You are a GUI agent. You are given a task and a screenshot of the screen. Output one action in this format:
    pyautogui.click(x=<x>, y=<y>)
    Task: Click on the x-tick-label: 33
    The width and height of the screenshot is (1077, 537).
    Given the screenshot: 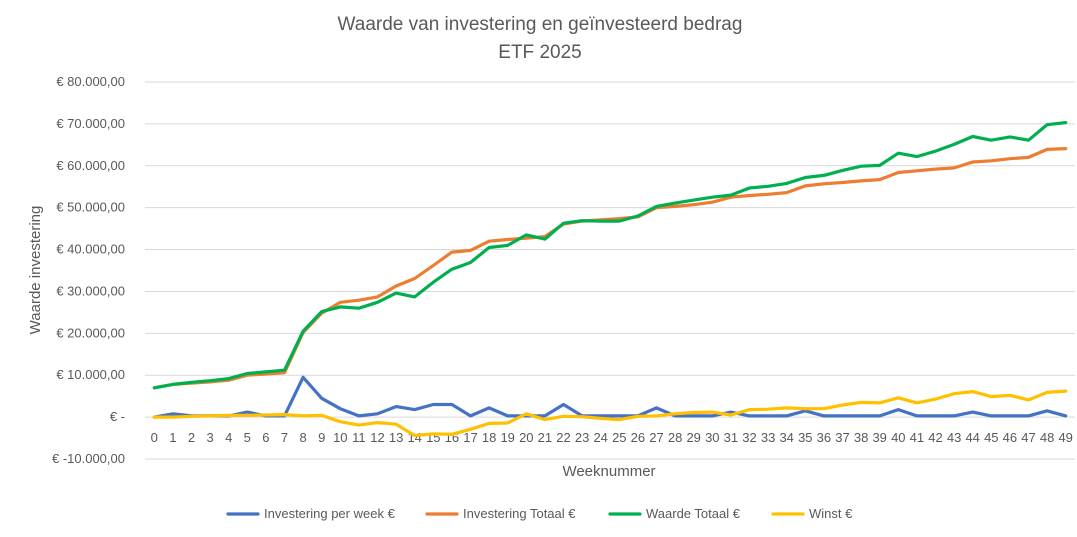 What is the action you would take?
    pyautogui.click(x=768, y=437)
    